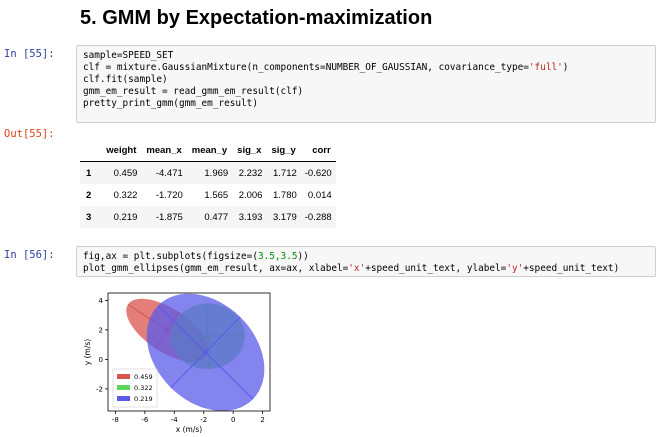  Describe the element at coordinates (169, 195) in the screenshot. I see `table-cell: -1.720` at that location.